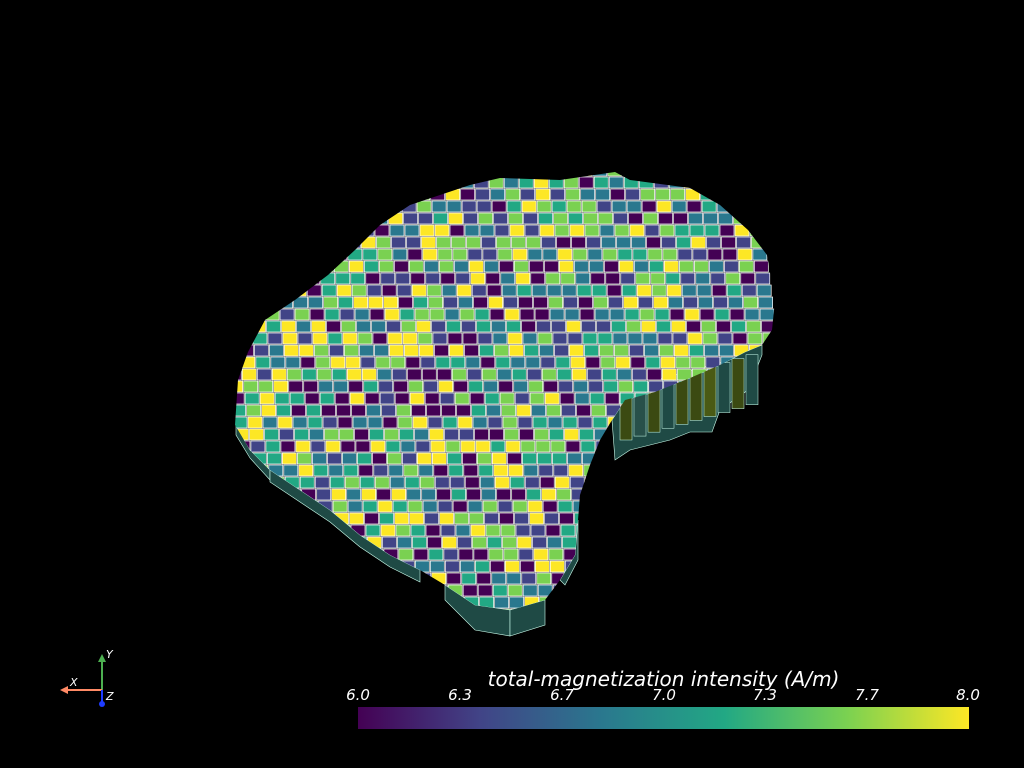 This screenshot has width=1024, height=768. I want to click on y-axis-label: Y, so click(109, 654).